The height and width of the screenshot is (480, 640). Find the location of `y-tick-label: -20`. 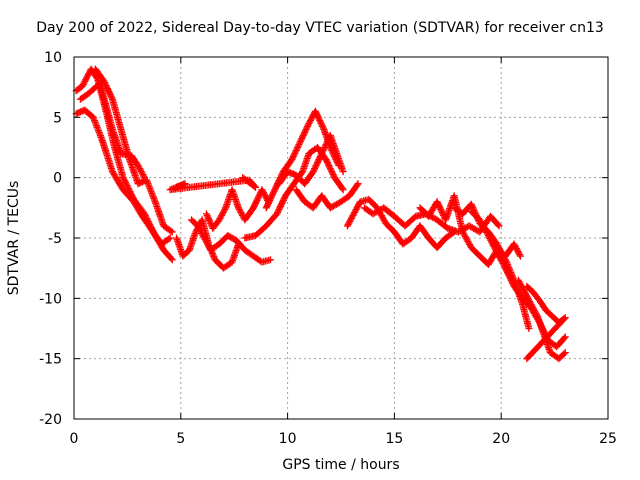

y-tick-label: -20 is located at coordinates (50, 420).